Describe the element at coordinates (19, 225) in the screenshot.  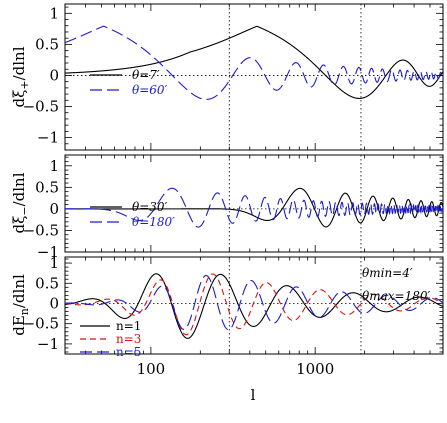
I see `panel-middle-ylabel-main: dξ` at that location.